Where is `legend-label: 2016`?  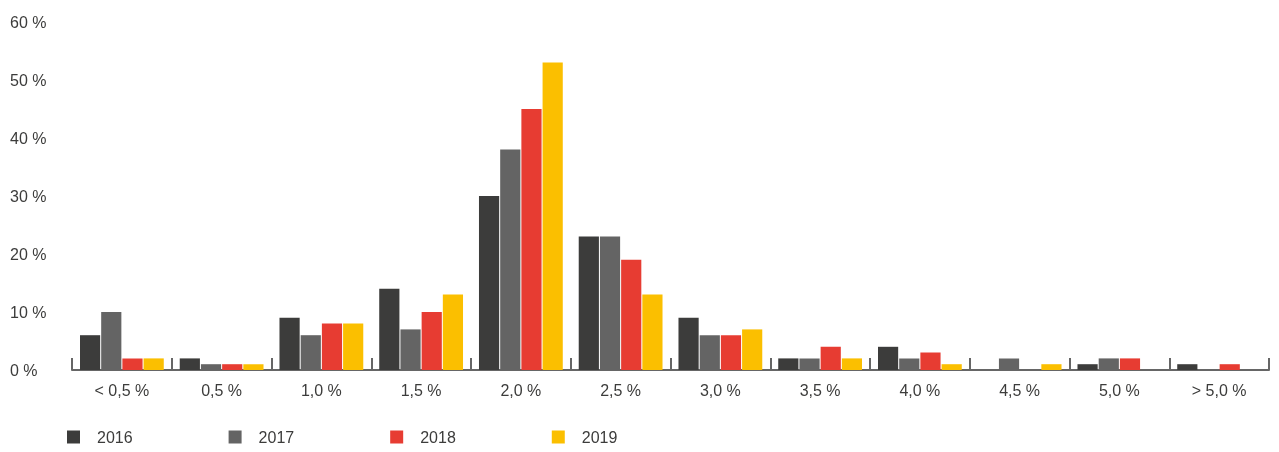
legend-label: 2016 is located at coordinates (115, 437).